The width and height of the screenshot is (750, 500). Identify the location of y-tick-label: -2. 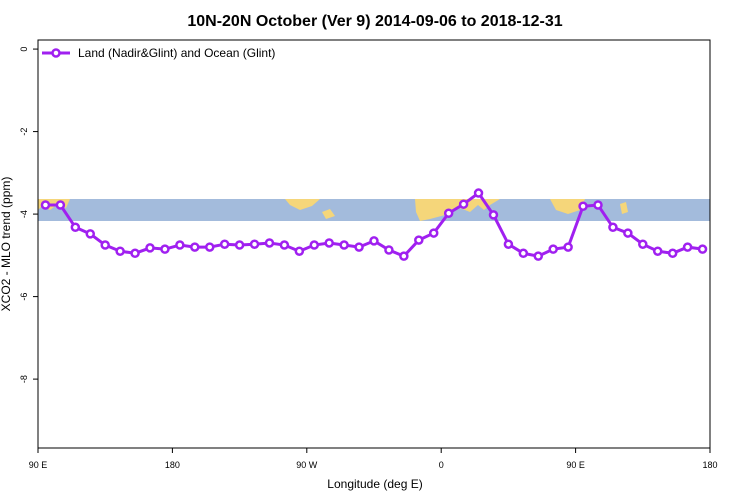
(24, 132).